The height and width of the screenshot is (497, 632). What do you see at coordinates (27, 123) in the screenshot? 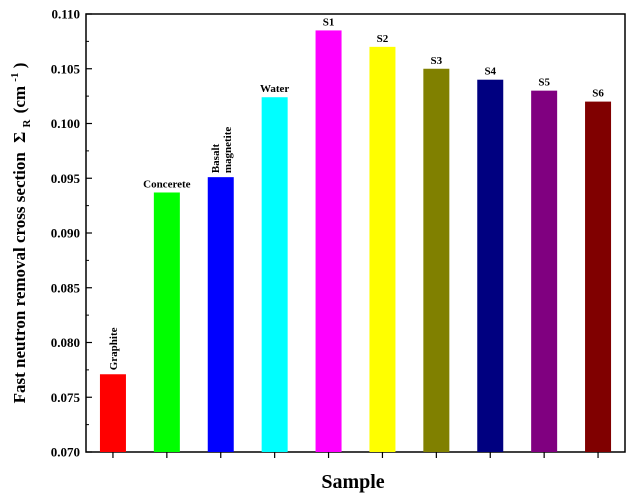
I see `y-axis-title-subscript: R` at bounding box center [27, 123].